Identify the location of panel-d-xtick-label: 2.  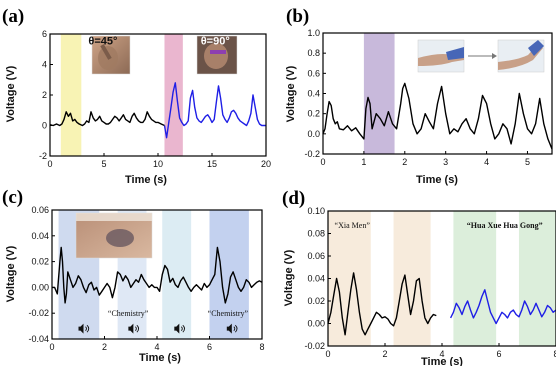
(384, 354).